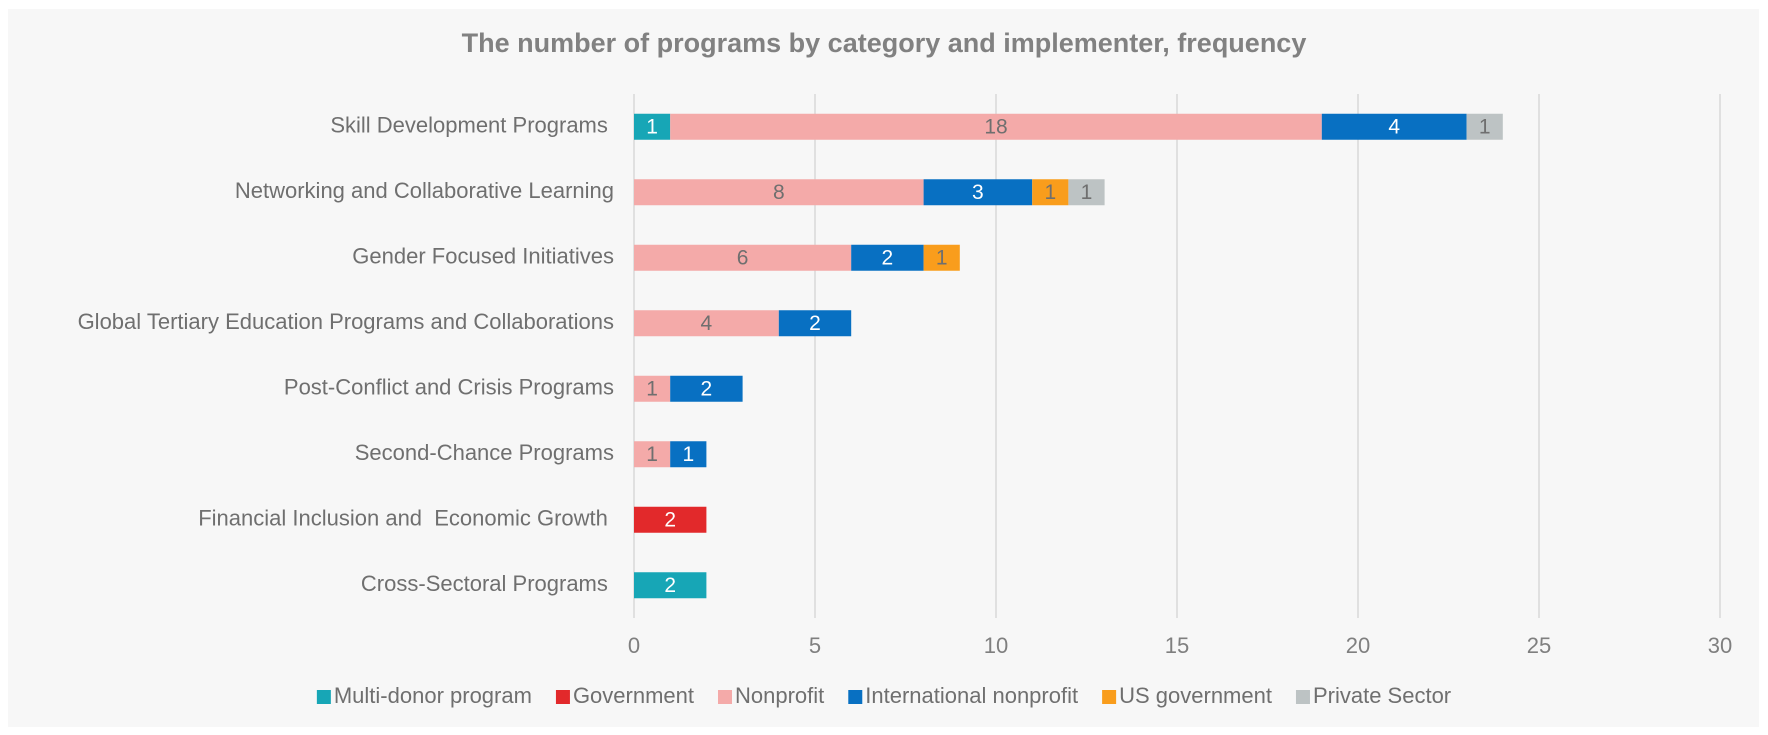 The image size is (1768, 735). What do you see at coordinates (996, 645) in the screenshot?
I see `x-tick-label: 10` at bounding box center [996, 645].